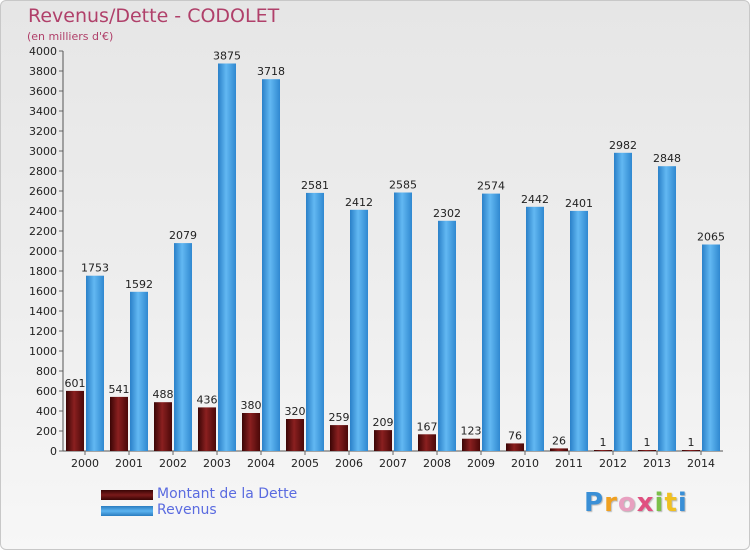 This screenshot has width=750, height=550. I want to click on x-tick-label: 2006, so click(349, 463).